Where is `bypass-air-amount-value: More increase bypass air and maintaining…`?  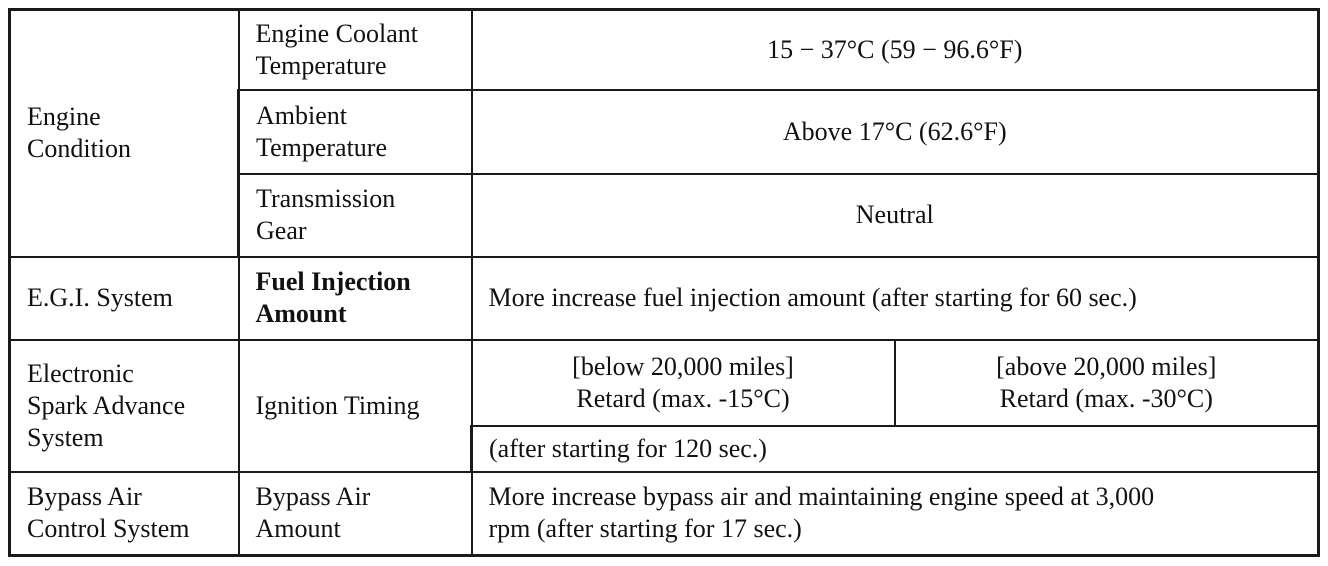
bypass-air-amount-value: More increase bypass air and maintaining… is located at coordinates (895, 513).